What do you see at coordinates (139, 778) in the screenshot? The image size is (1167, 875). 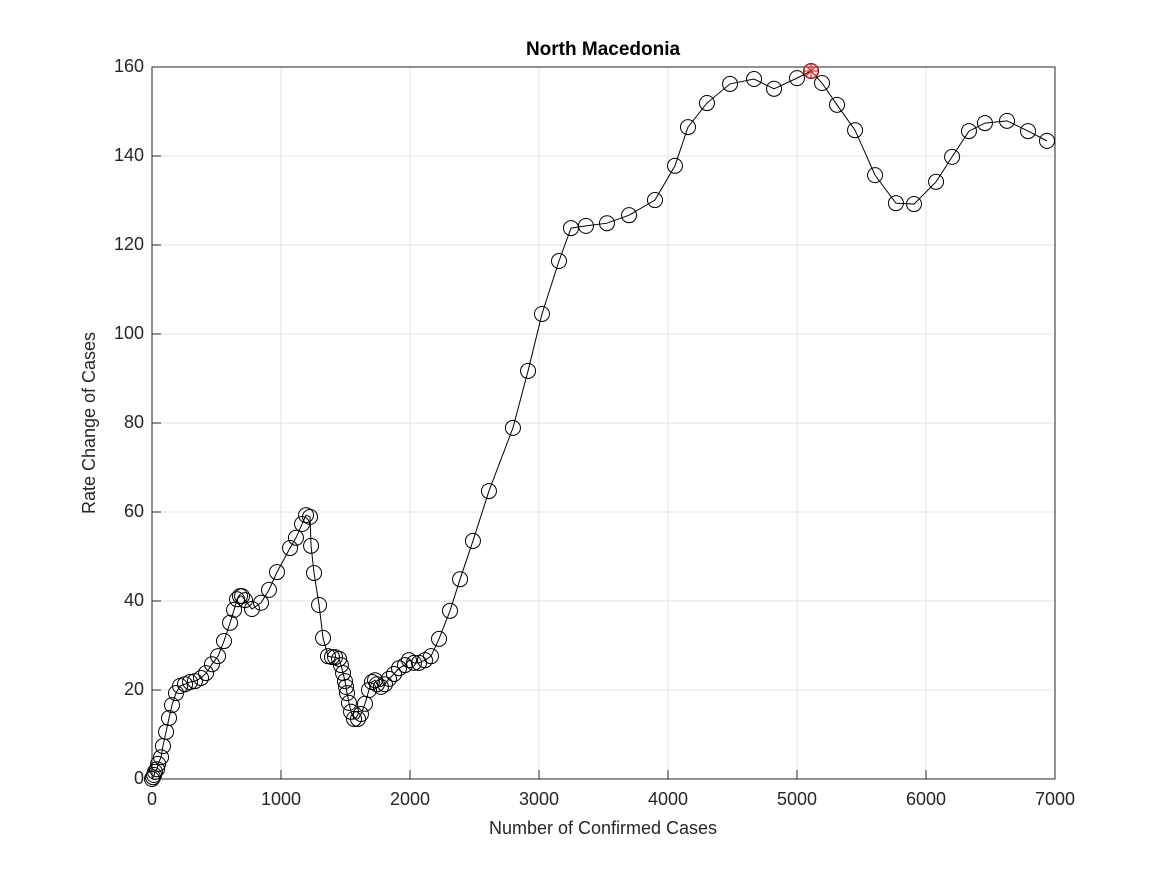 I see `y-tick-label: 0` at bounding box center [139, 778].